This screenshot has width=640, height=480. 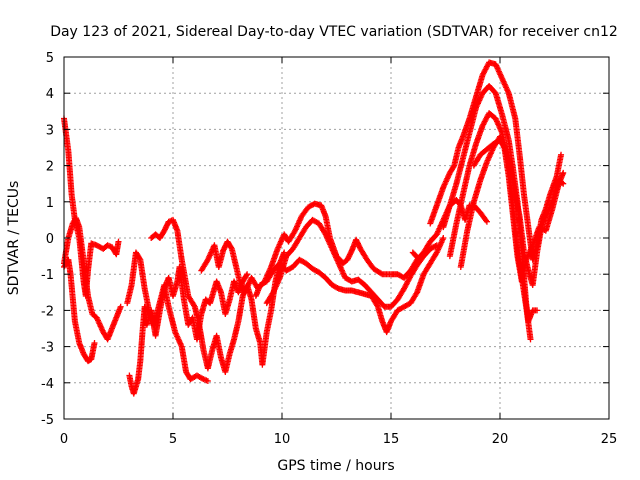 What do you see at coordinates (47, 420) in the screenshot?
I see `y-tick-label: -5` at bounding box center [47, 420].